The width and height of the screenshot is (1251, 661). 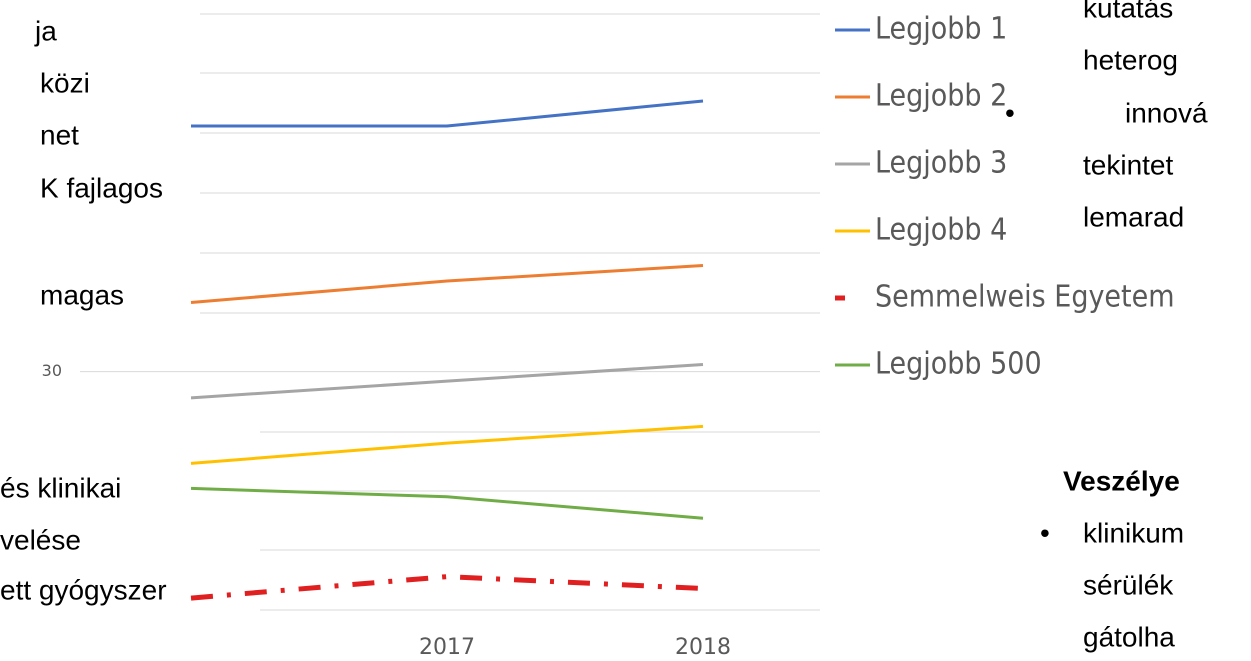 What do you see at coordinates (1128, 584) in the screenshot?
I see `text-line: sérülék` at bounding box center [1128, 584].